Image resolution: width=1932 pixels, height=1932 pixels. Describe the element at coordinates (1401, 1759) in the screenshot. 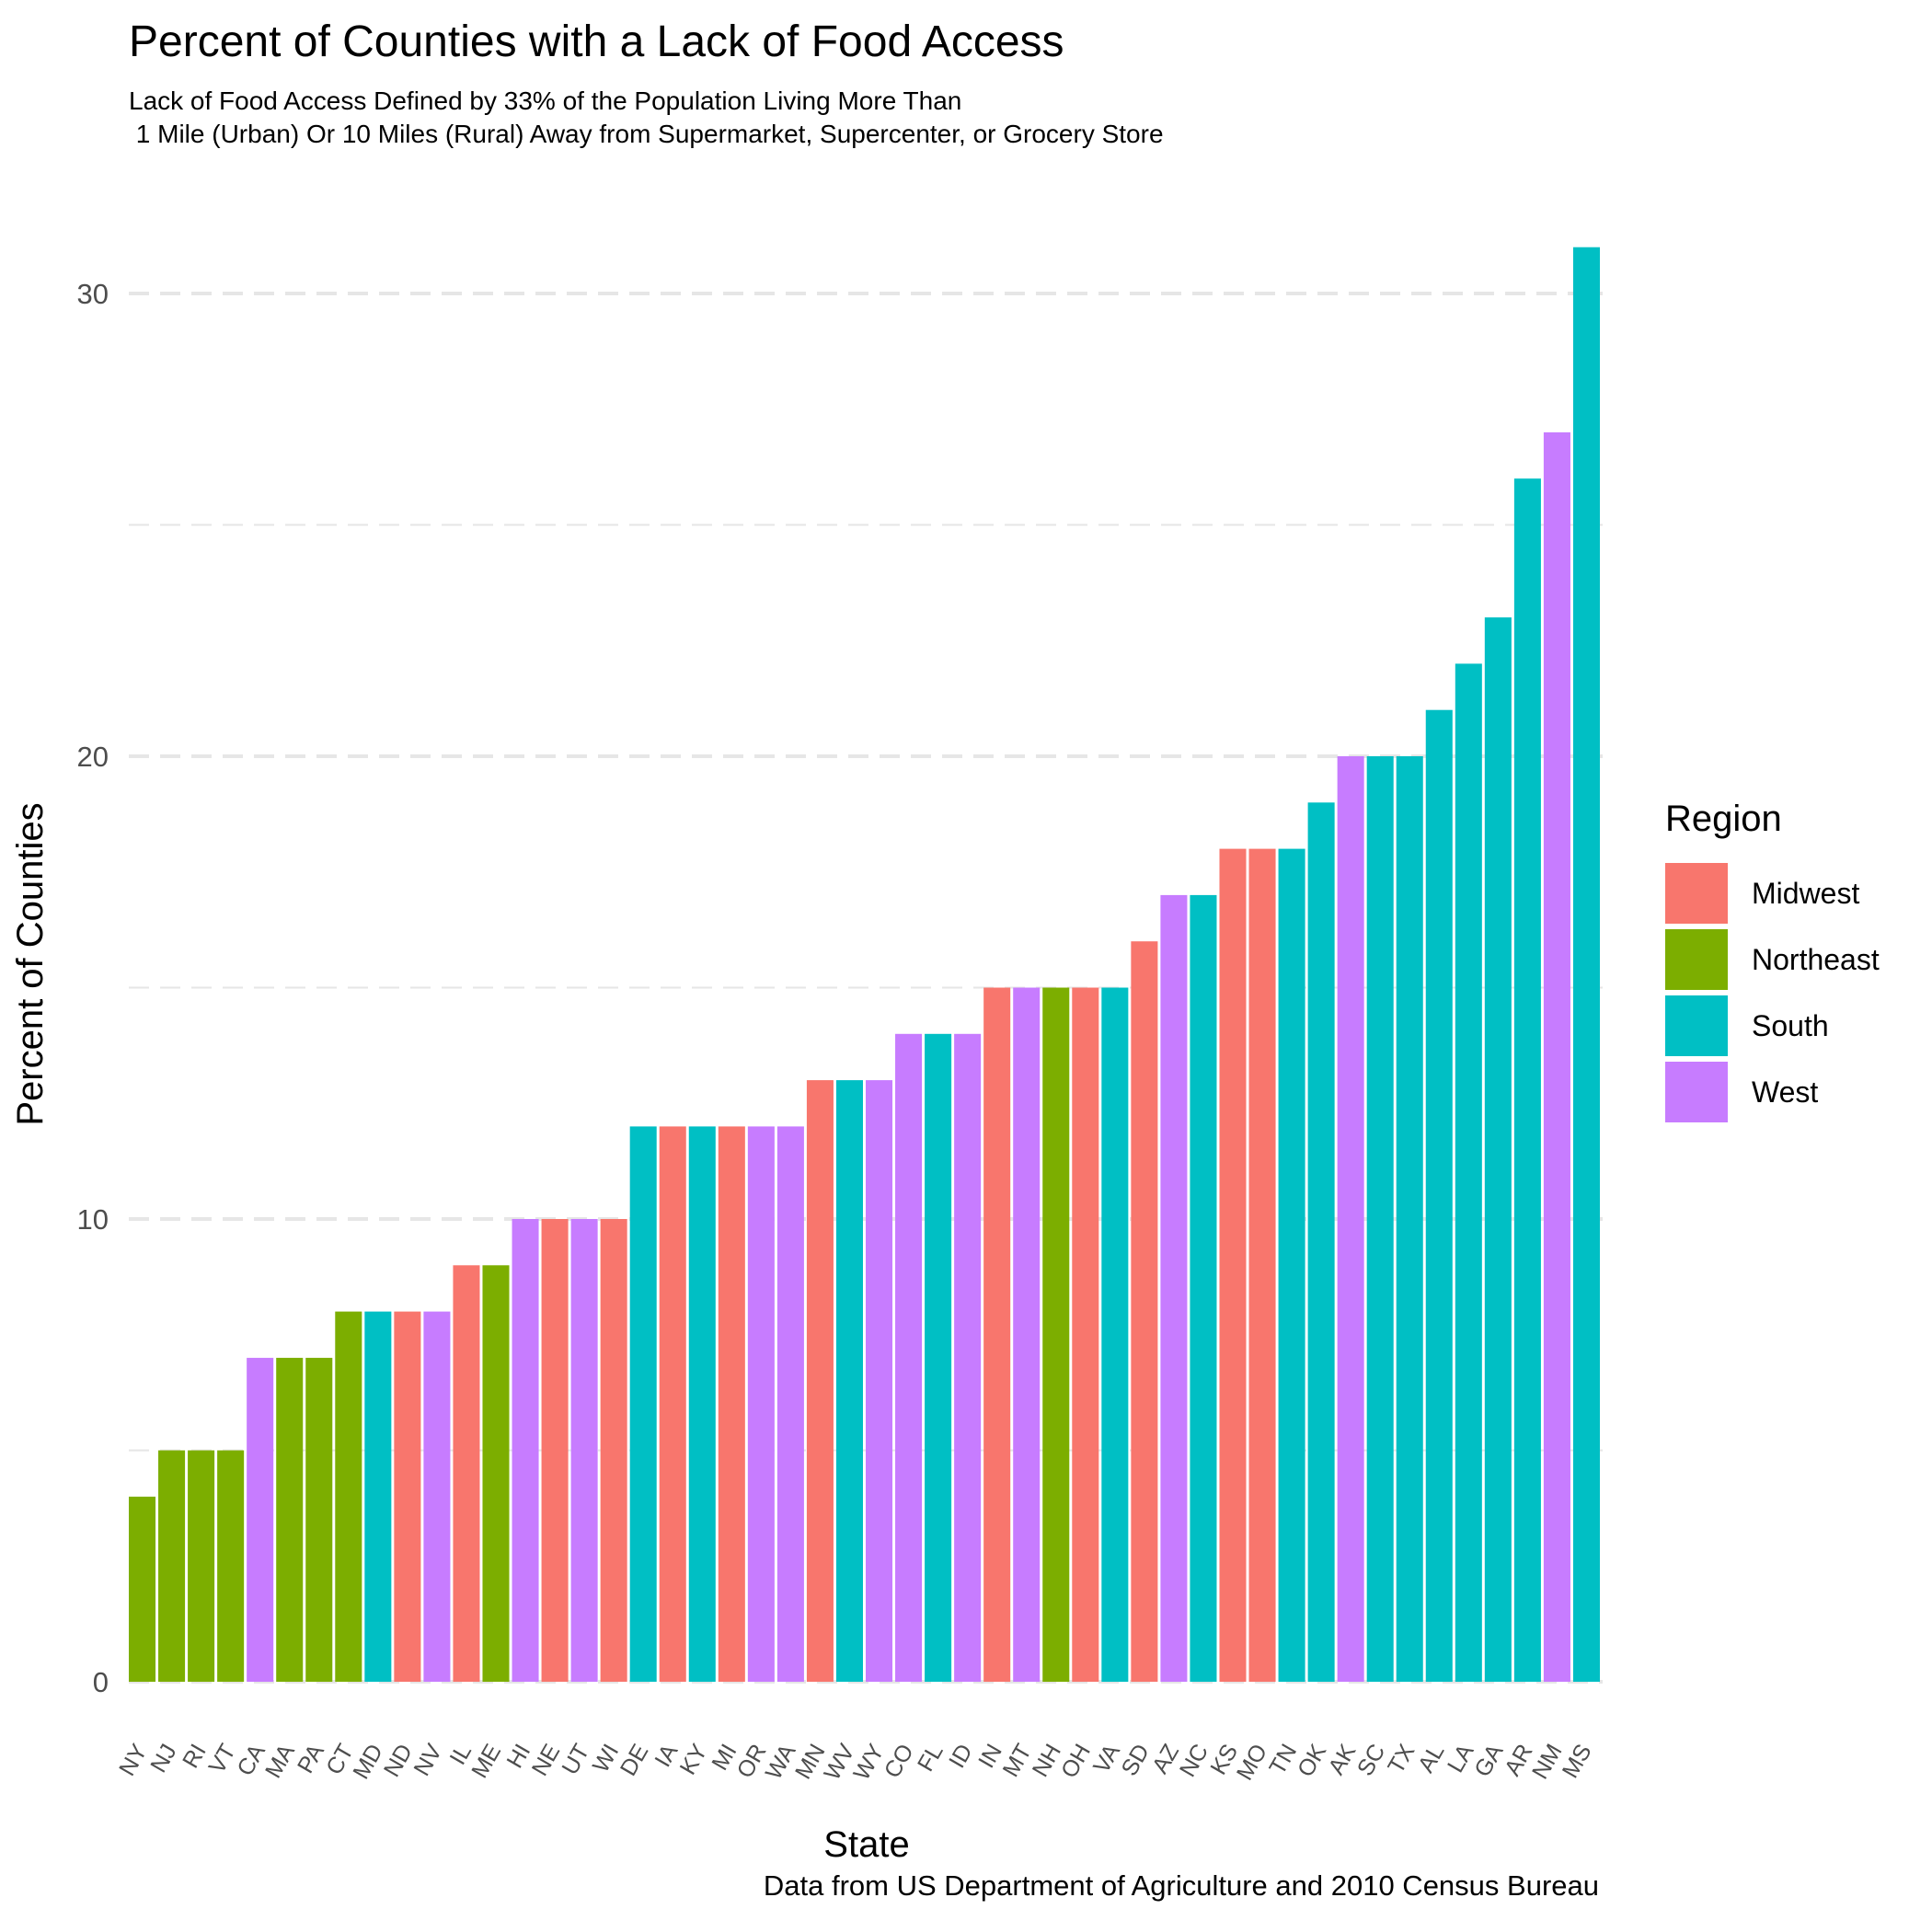

I see `x-tick-label: TX` at that location.